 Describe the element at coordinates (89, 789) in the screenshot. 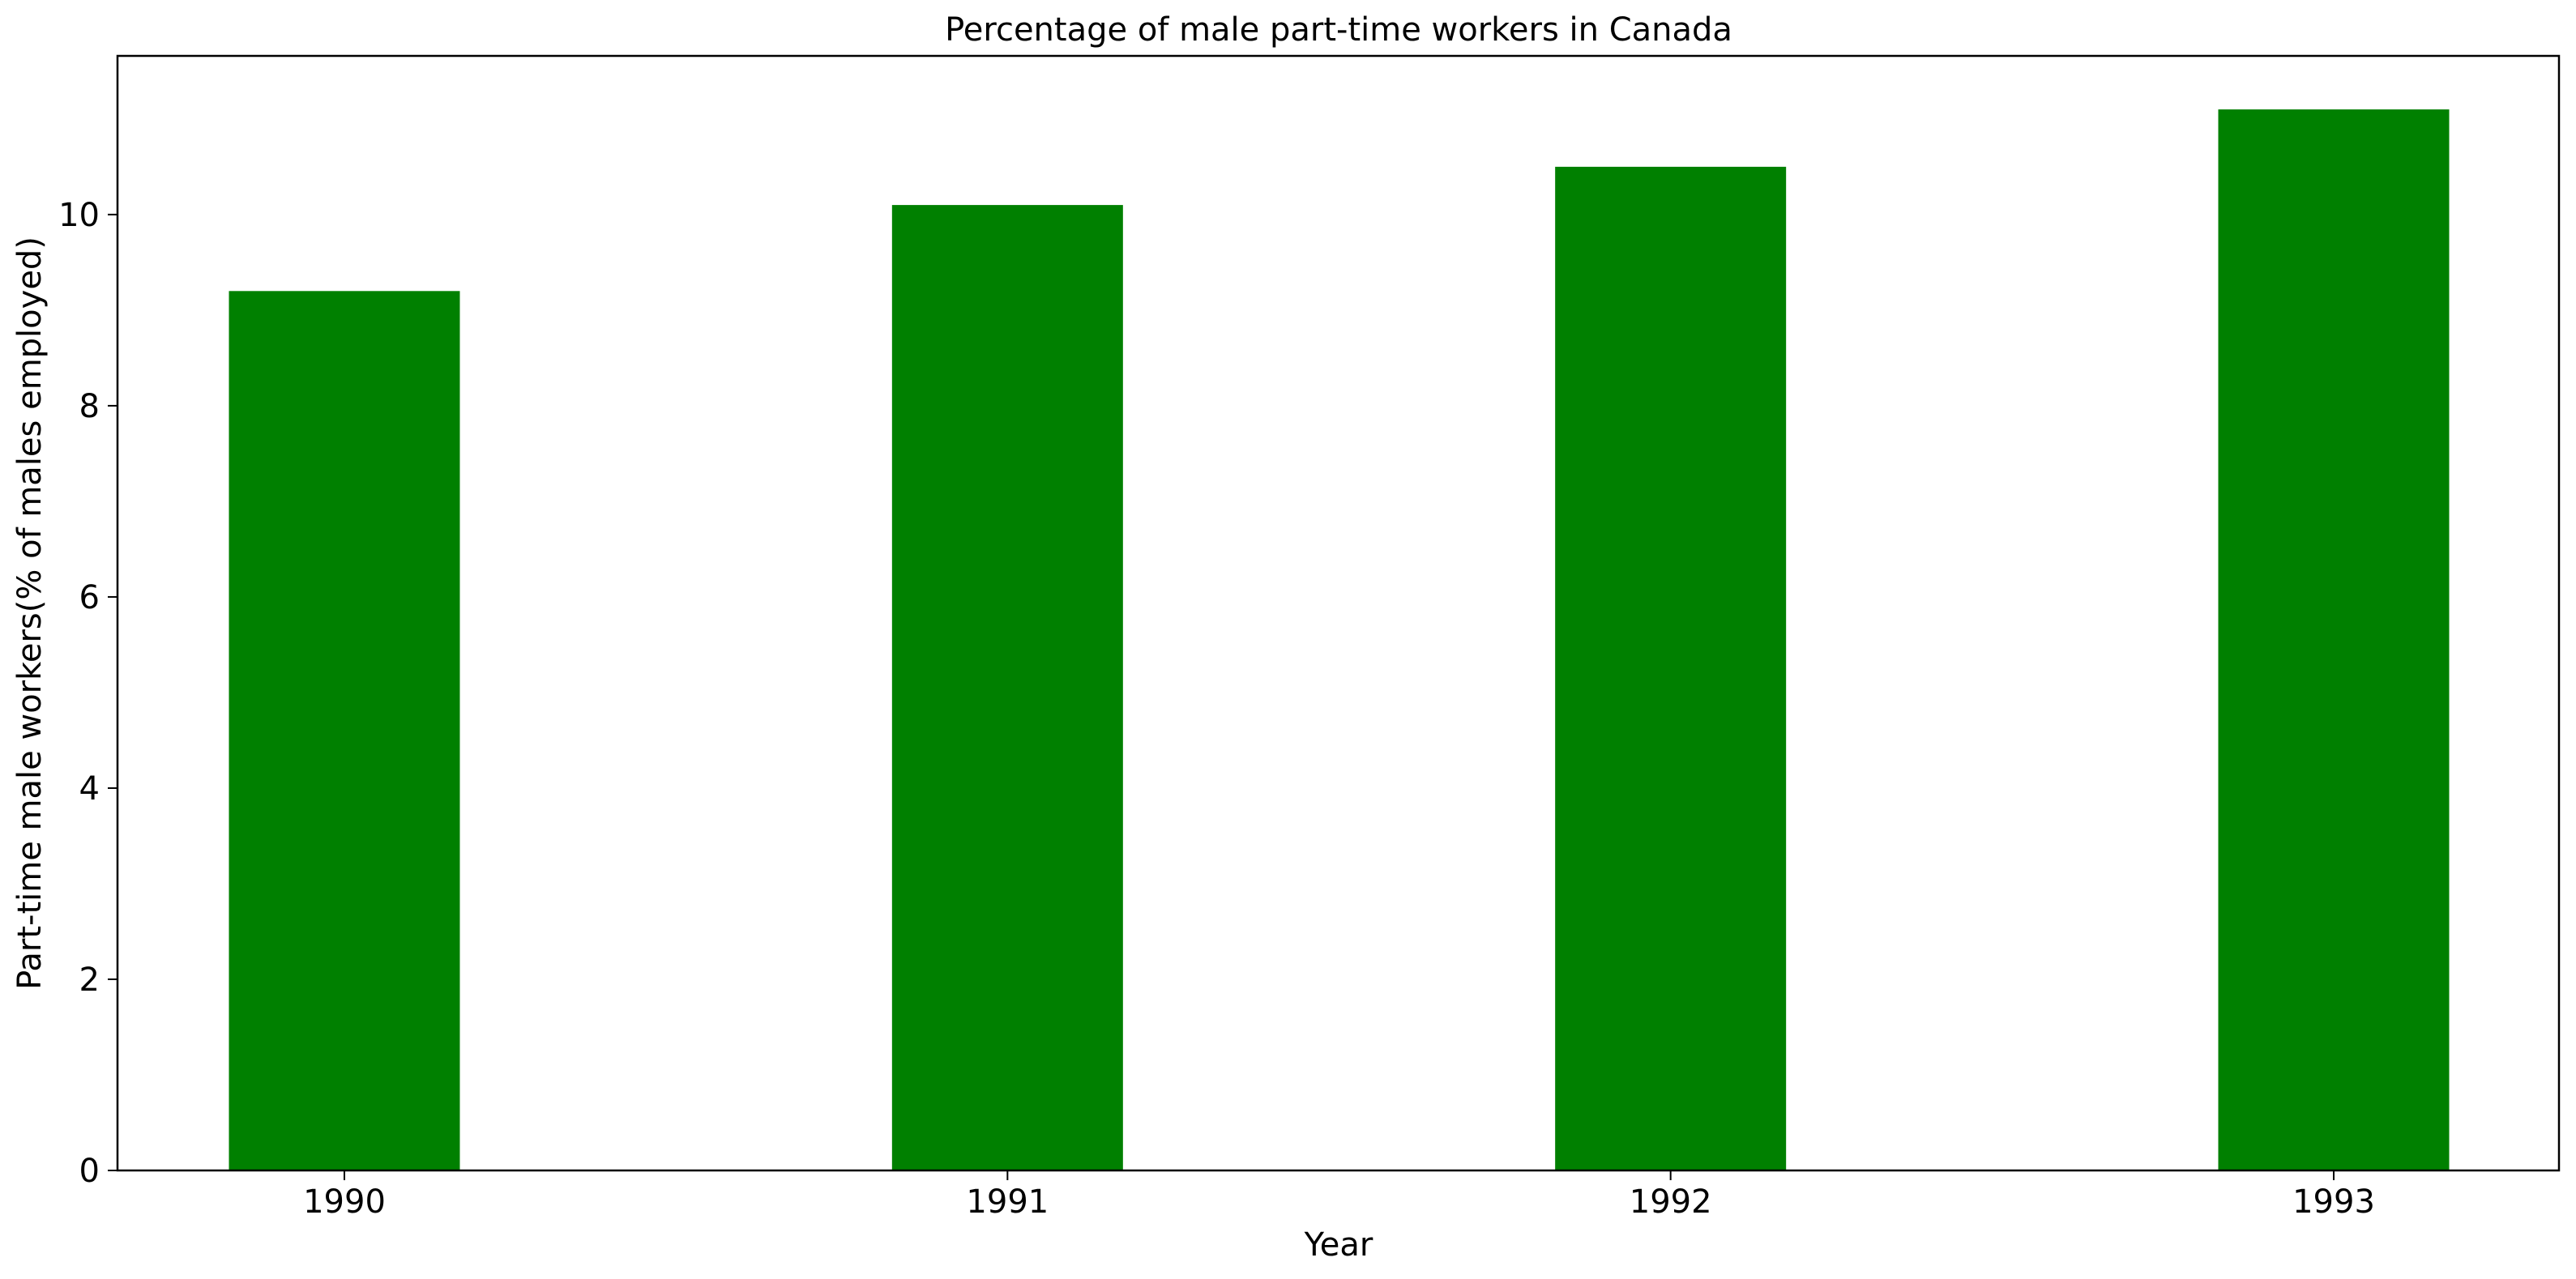

I see `y-tick-label: 4` at that location.